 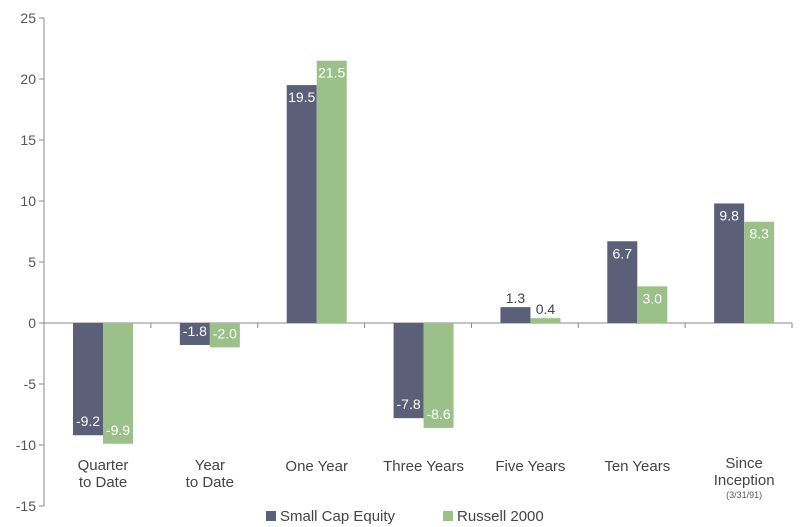 I want to click on data-label: -8.6, so click(x=439, y=414).